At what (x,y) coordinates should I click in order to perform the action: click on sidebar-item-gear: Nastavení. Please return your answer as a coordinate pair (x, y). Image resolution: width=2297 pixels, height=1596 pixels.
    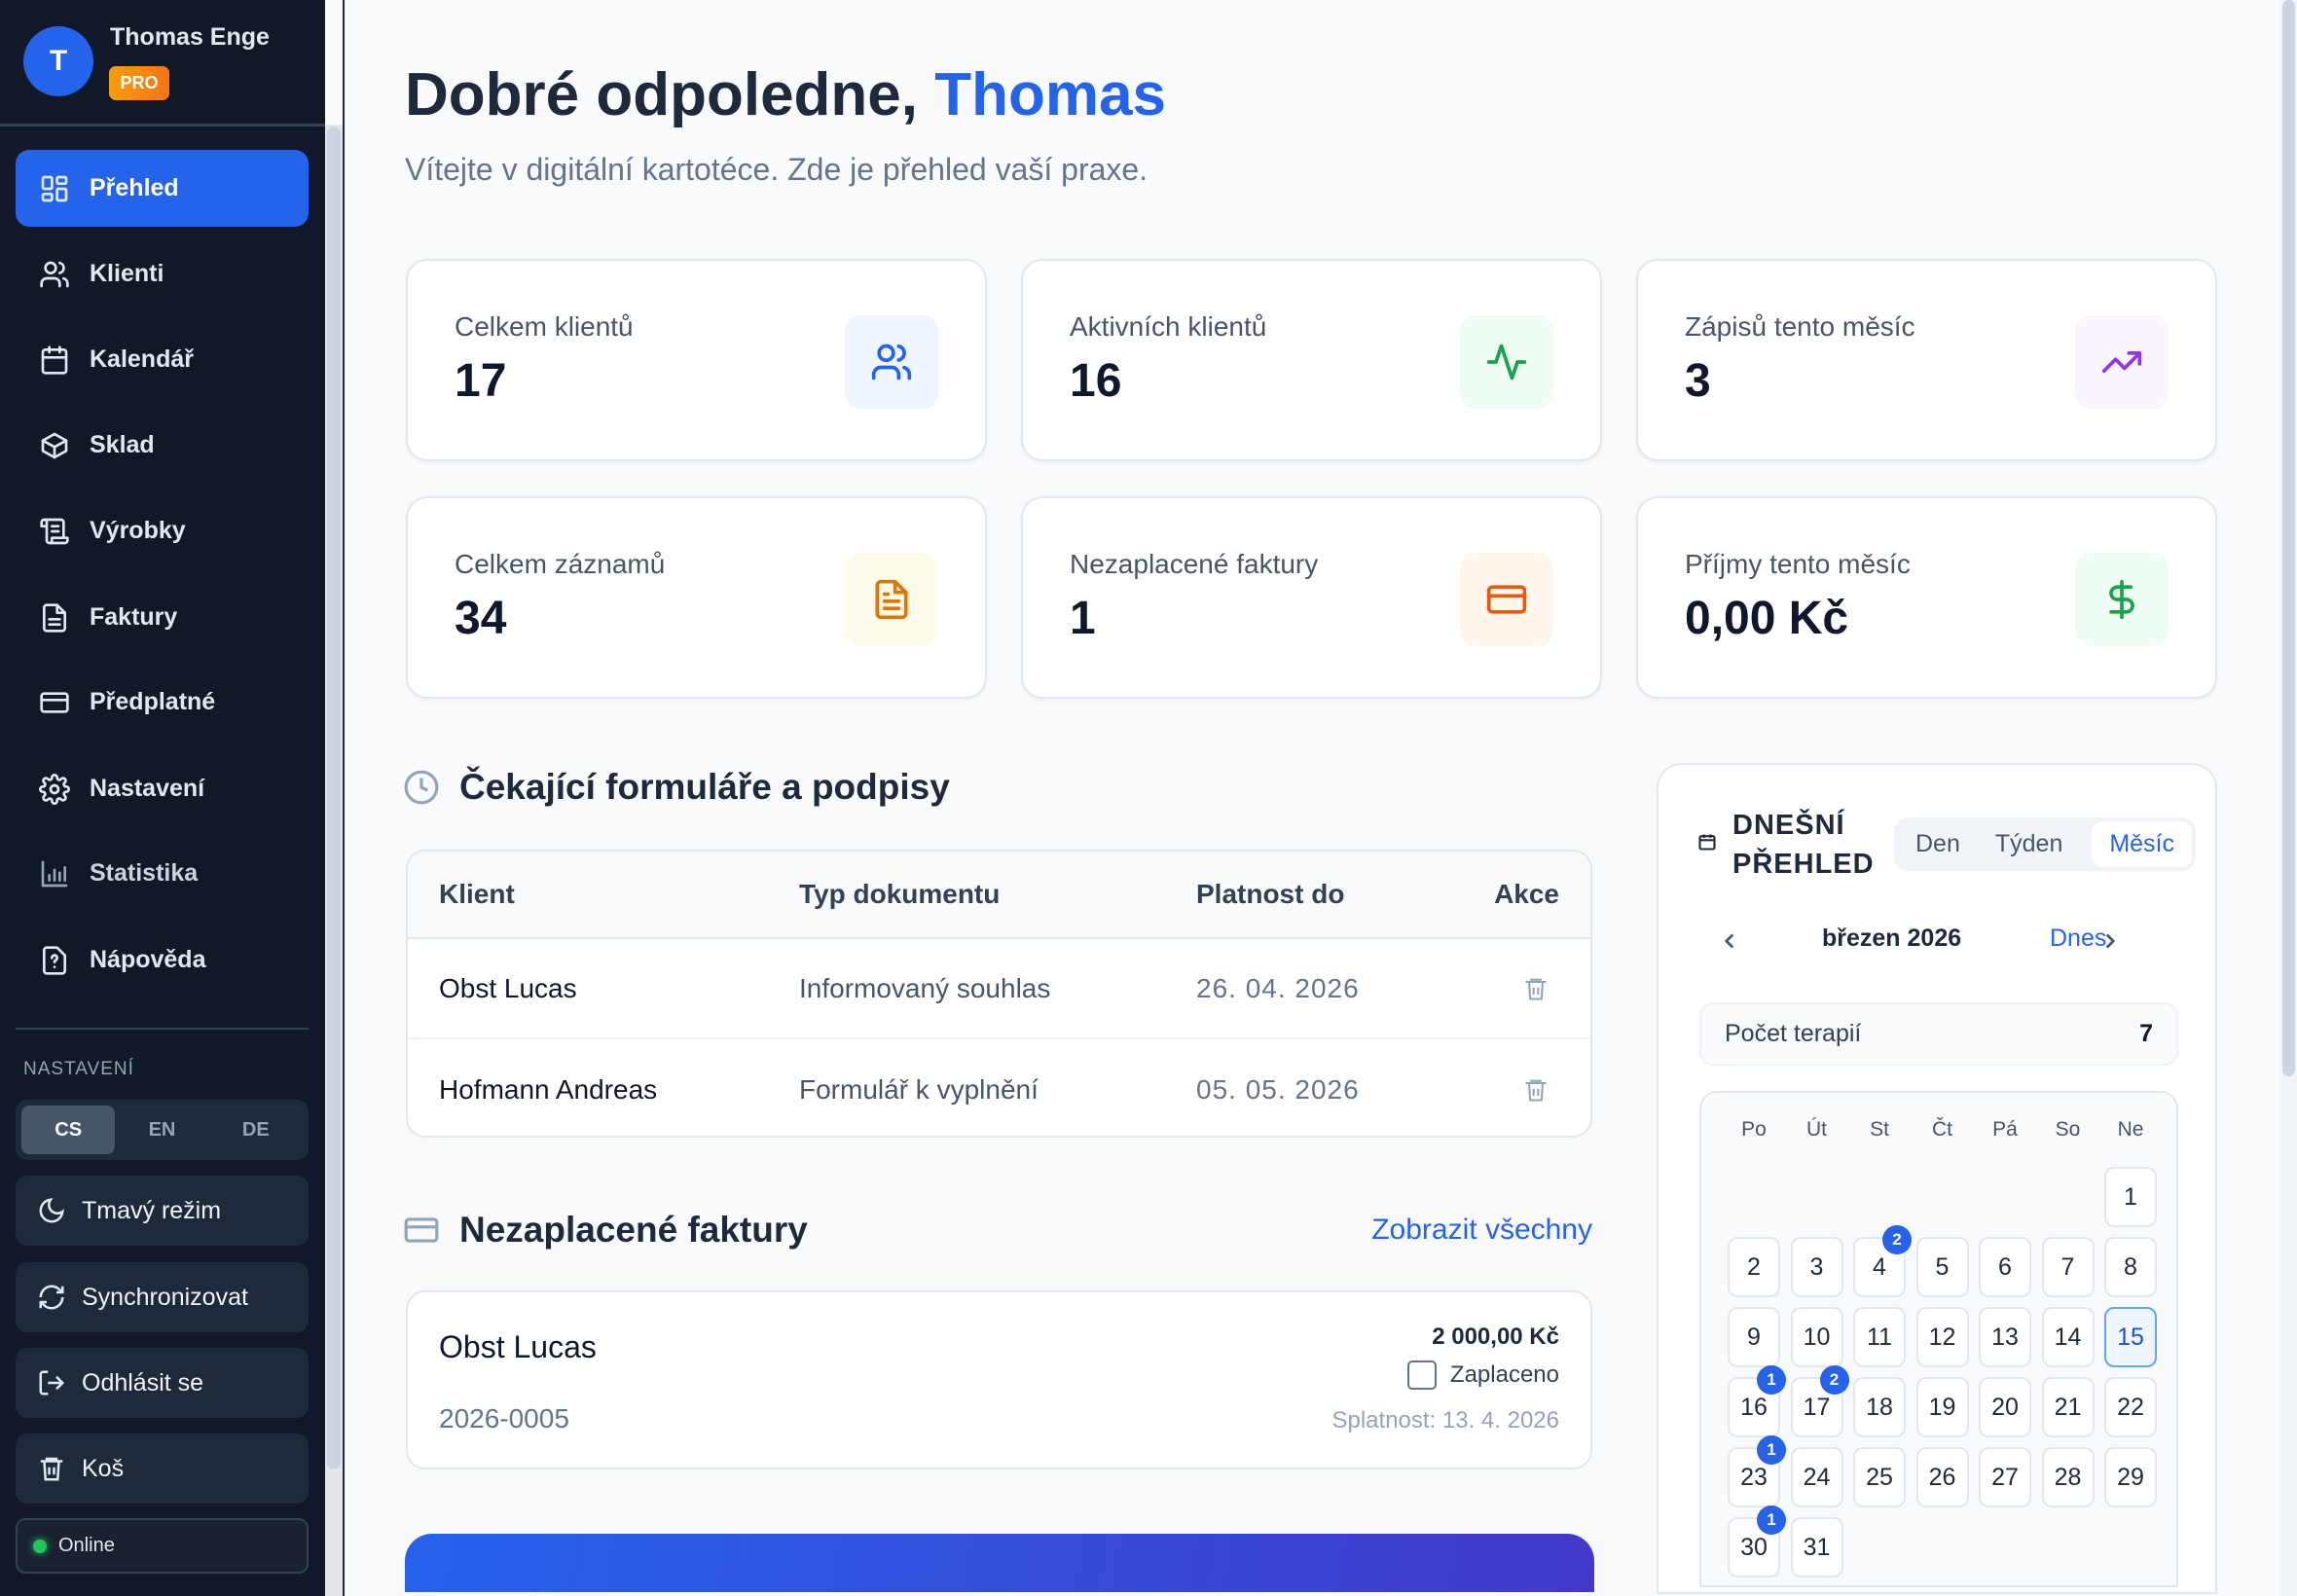
    Looking at the image, I should click on (162, 788).